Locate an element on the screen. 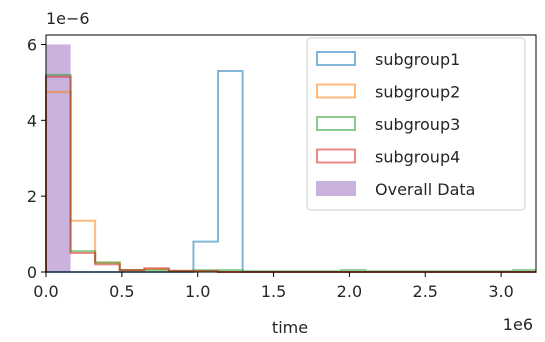  legend-label: Overall Data is located at coordinates (425, 189).